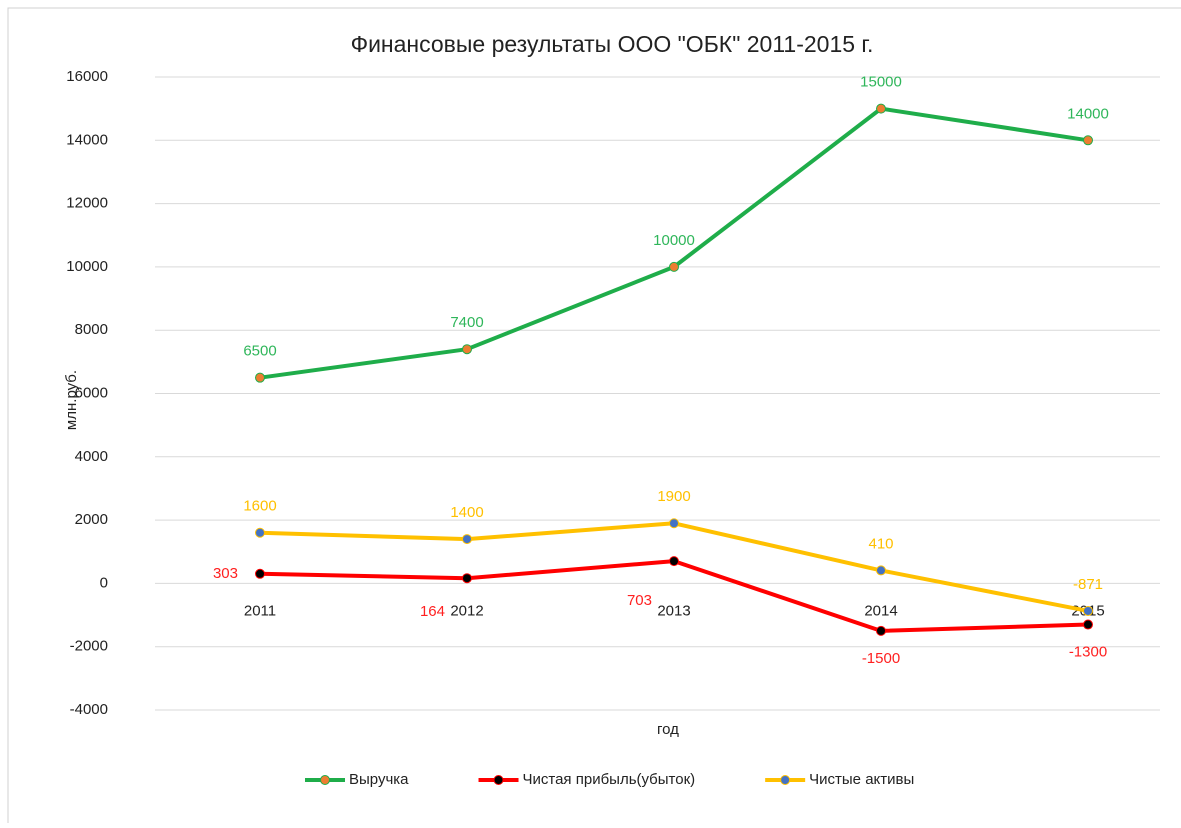 The width and height of the screenshot is (1181, 828). Describe the element at coordinates (673, 610) in the screenshot. I see `x-tick-label: 2013` at that location.